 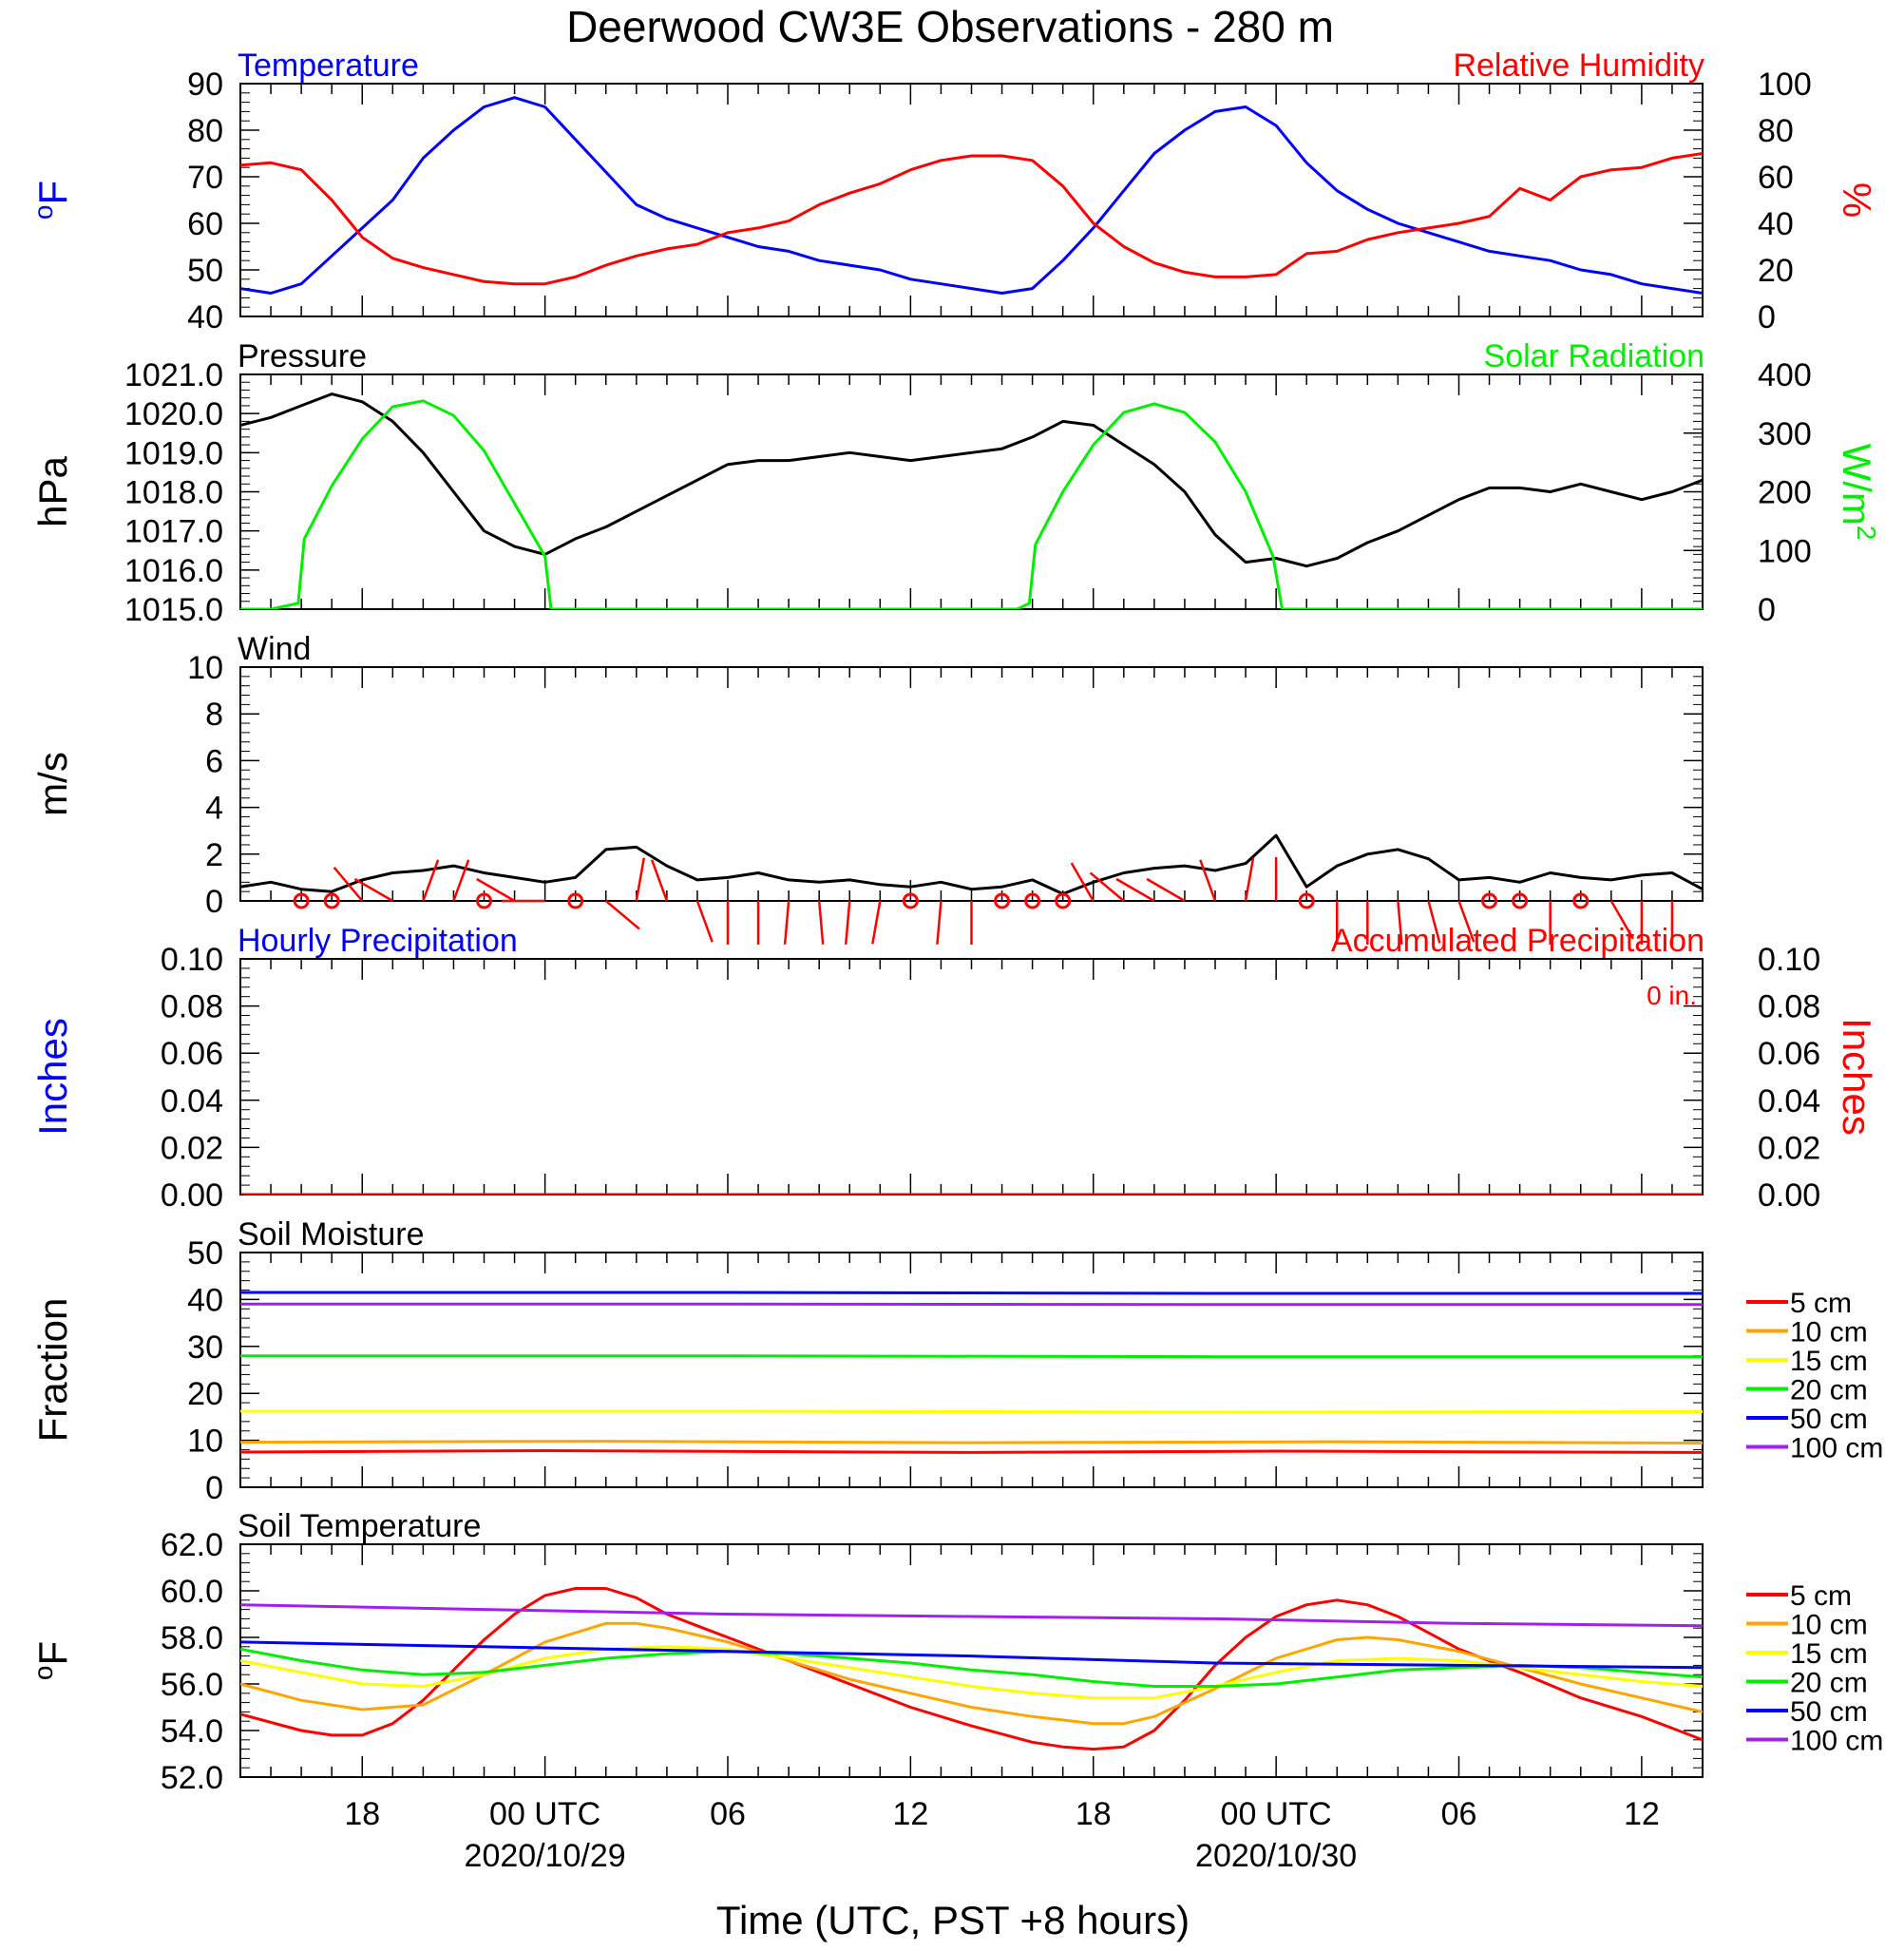 I want to click on y-tick-label-left: 6, so click(x=214, y=761).